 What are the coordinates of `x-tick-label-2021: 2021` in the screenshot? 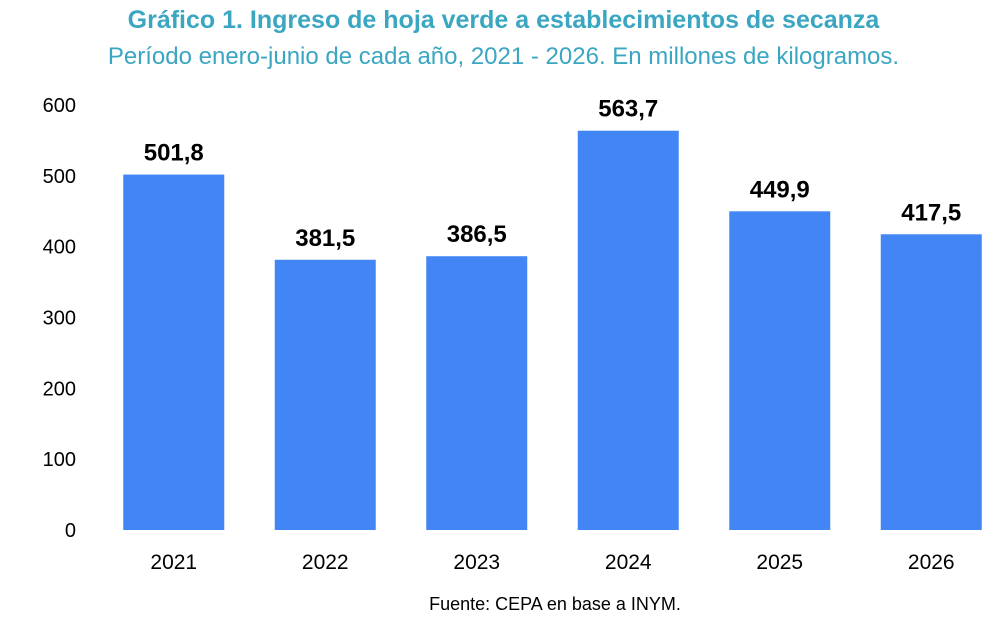 It's located at (173, 562).